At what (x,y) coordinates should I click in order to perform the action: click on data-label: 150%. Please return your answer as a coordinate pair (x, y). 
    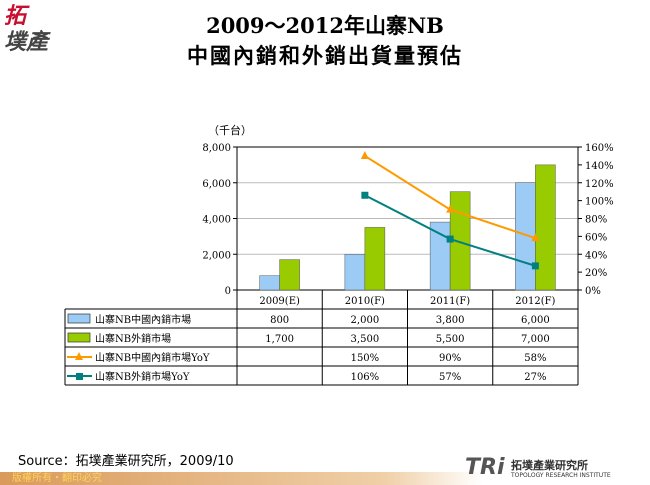
    Looking at the image, I should click on (365, 358).